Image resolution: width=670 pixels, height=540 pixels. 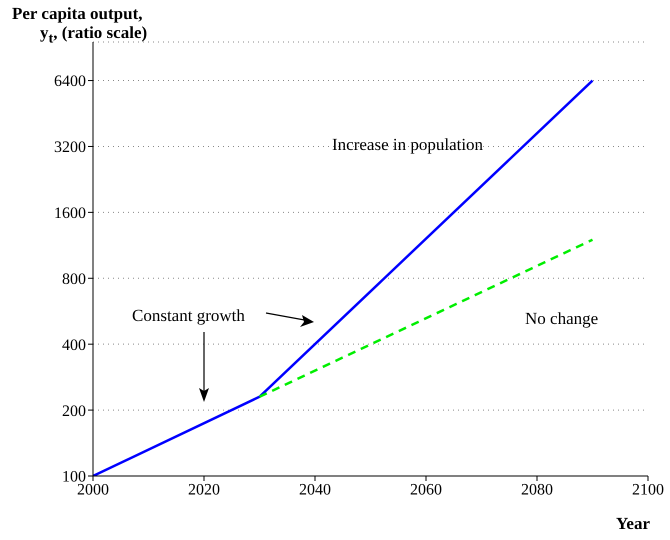 What do you see at coordinates (70, 81) in the screenshot?
I see `y-tick-label: 6400` at bounding box center [70, 81].